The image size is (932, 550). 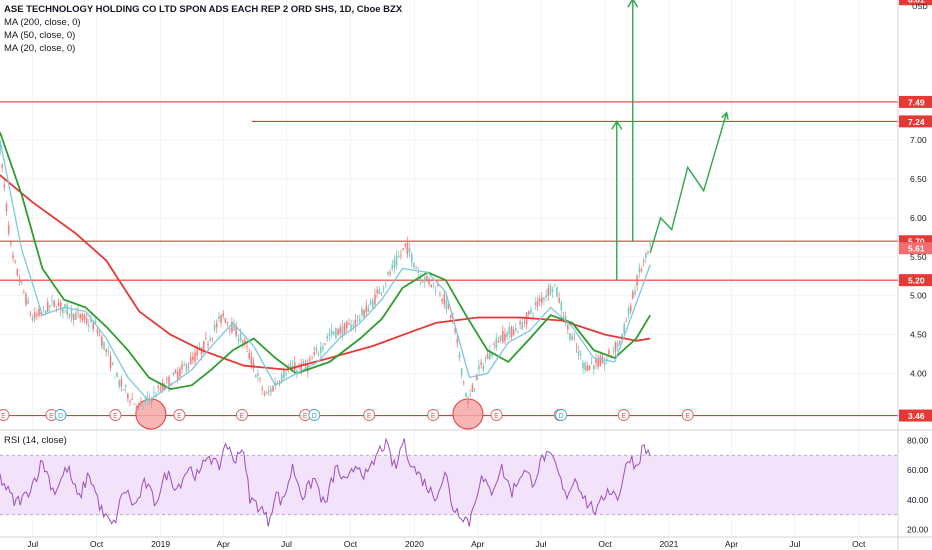 What do you see at coordinates (918, 470) in the screenshot?
I see `rsi-tick-label: 60.00` at bounding box center [918, 470].